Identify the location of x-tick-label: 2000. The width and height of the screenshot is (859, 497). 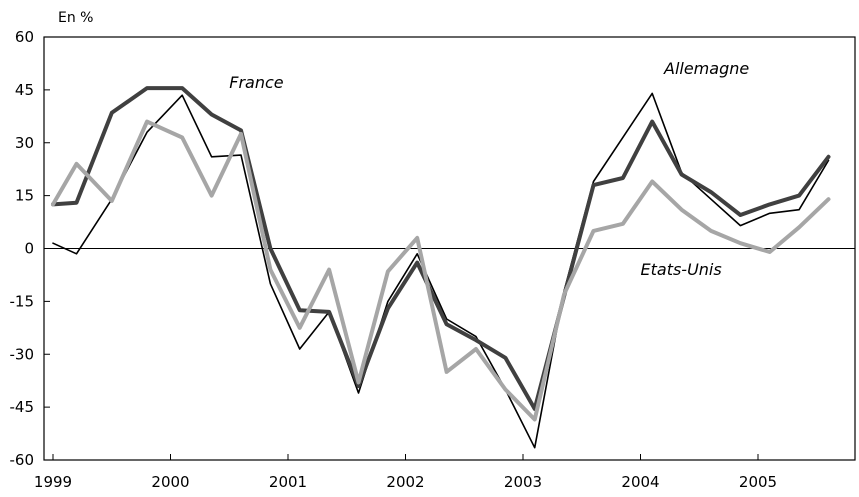
(170, 482).